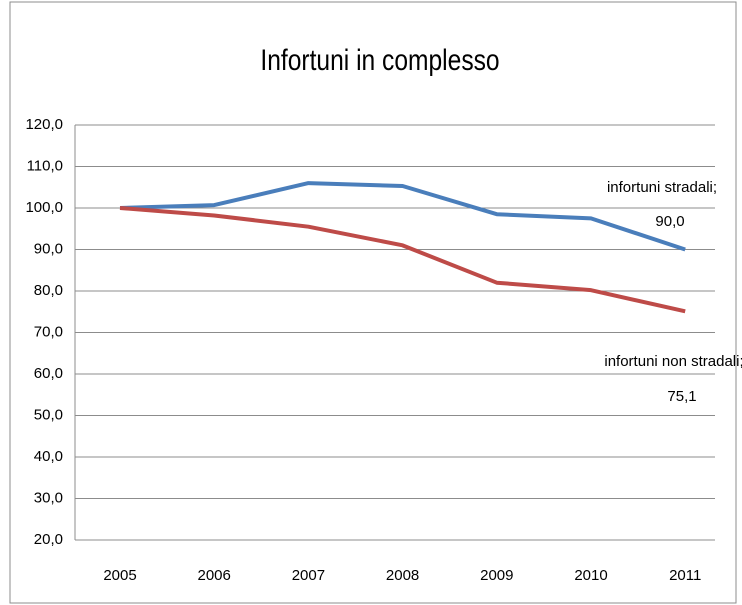 This screenshot has height=605, width=742. Describe the element at coordinates (673, 361) in the screenshot. I see `series-name-label: infortuni non stradali;` at that location.